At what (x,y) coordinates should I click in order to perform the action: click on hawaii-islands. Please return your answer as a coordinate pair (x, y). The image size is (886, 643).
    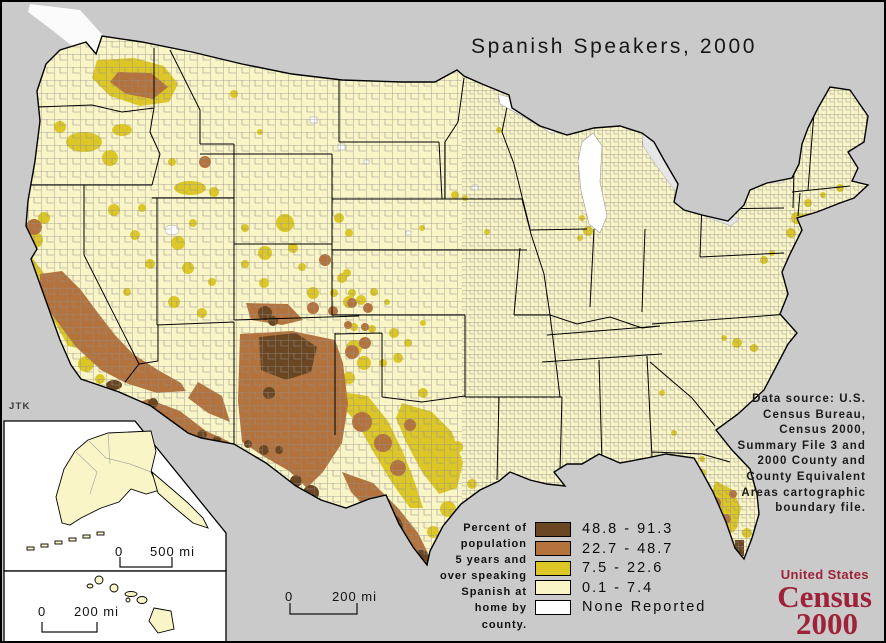
    Looking at the image, I should click on (130, 604).